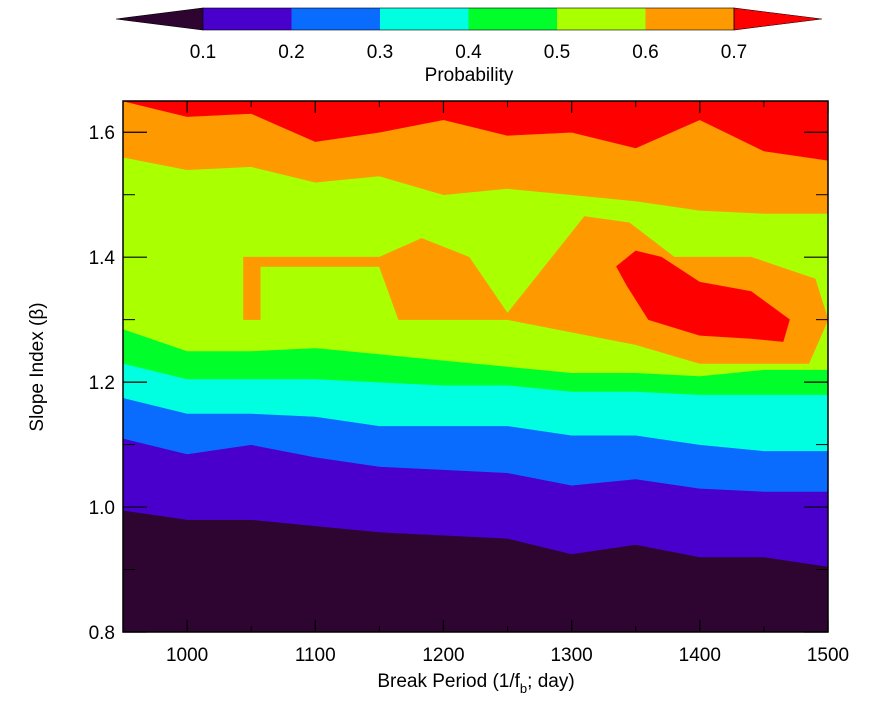 This screenshot has width=889, height=716. I want to click on x-tick-label-3: 1300, so click(571, 655).